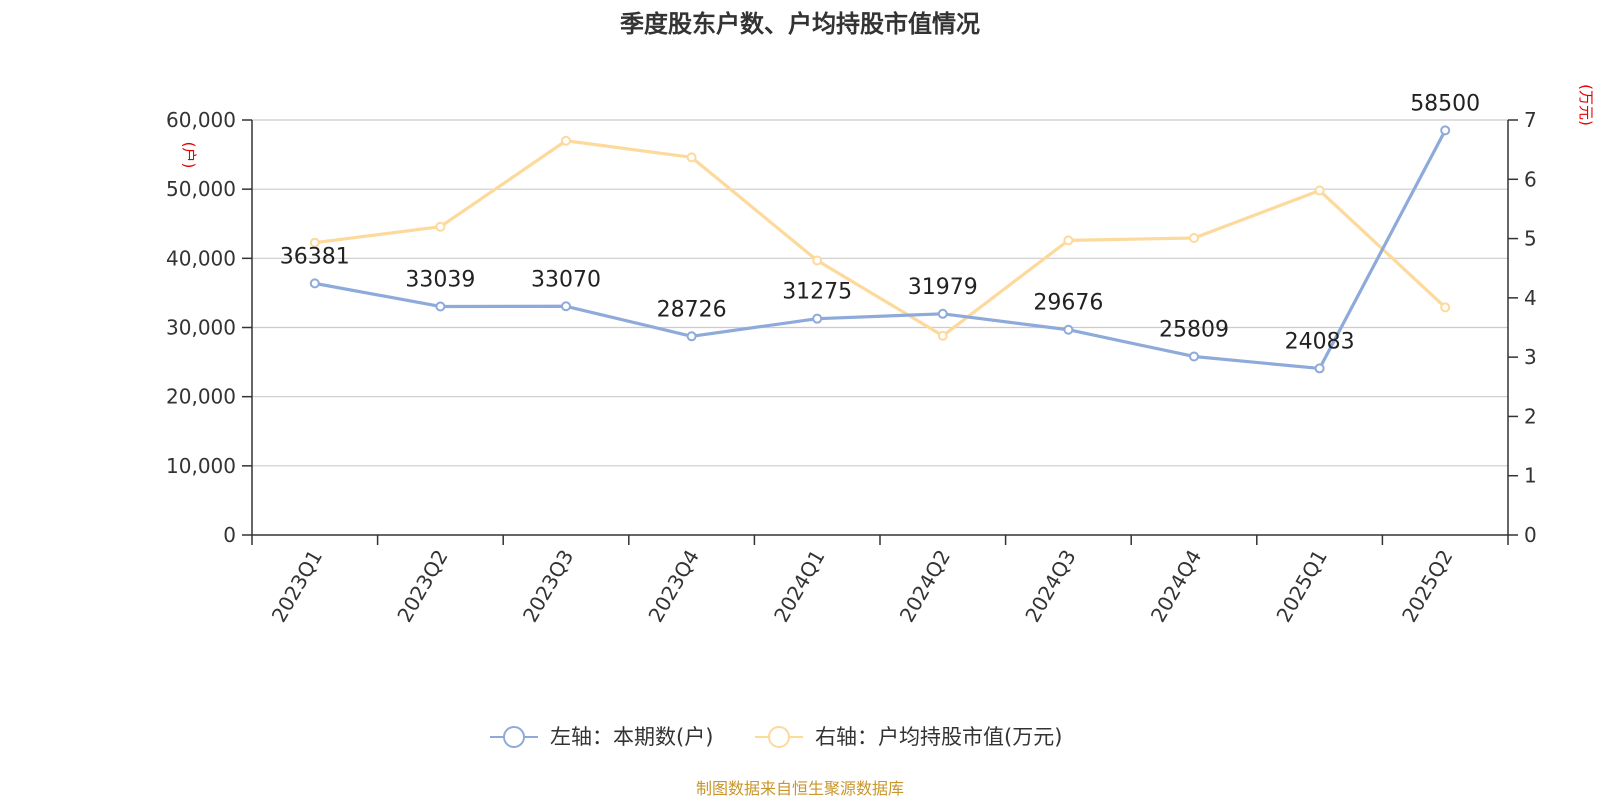 Image resolution: width=1600 pixels, height=800 pixels. Describe the element at coordinates (548, 586) in the screenshot. I see `x-tick-label: 2023Q3` at that location.